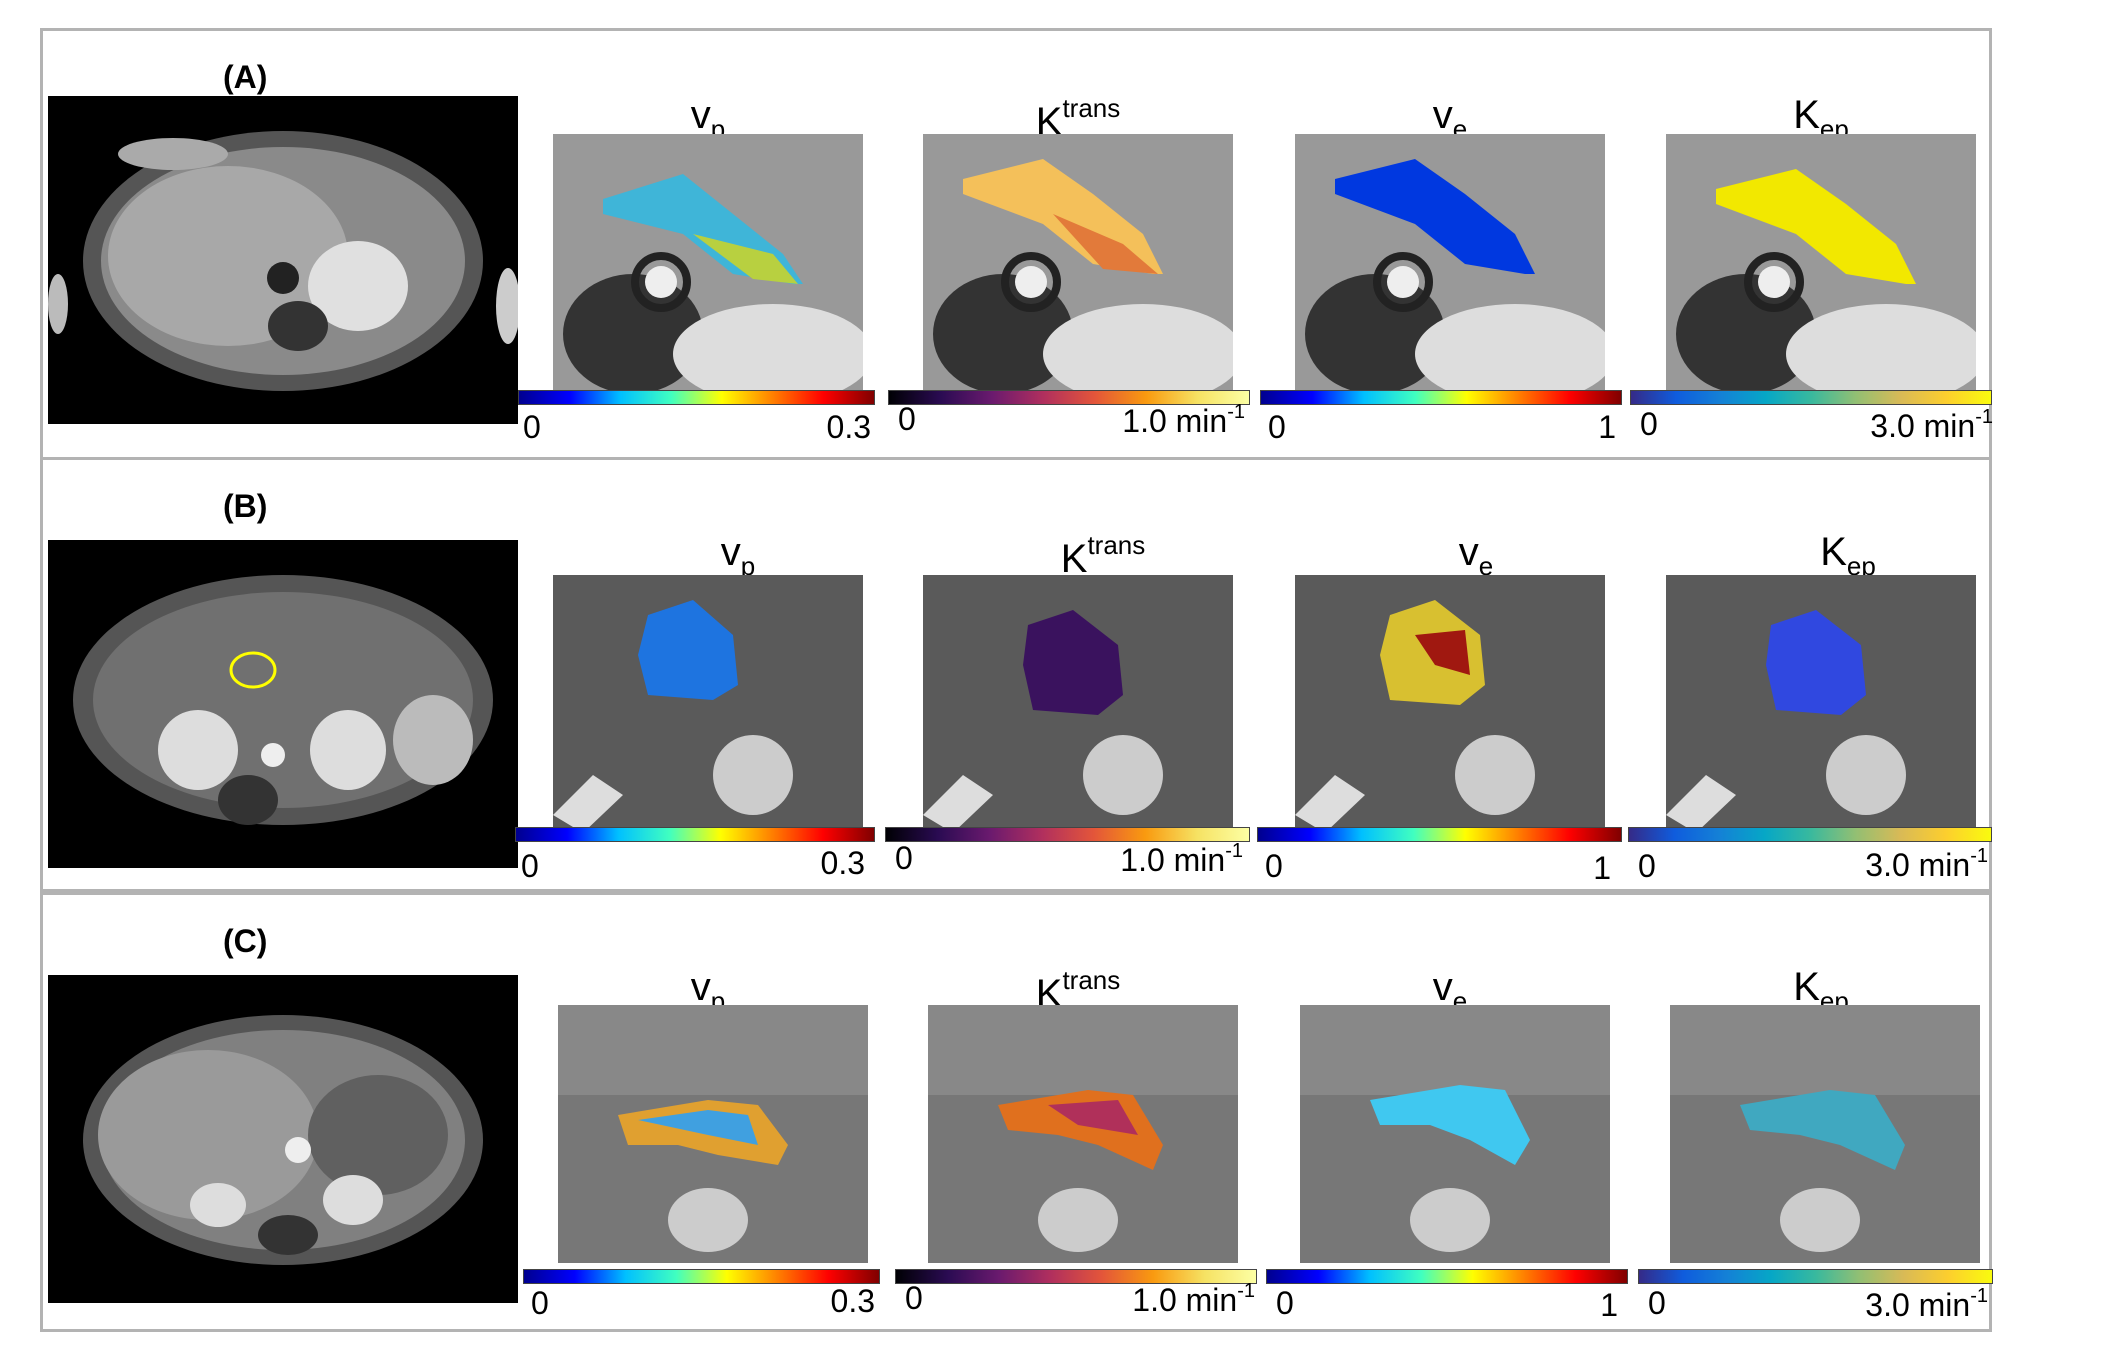  Describe the element at coordinates (245, 506) in the screenshot. I see `panel-label: (B)` at that location.